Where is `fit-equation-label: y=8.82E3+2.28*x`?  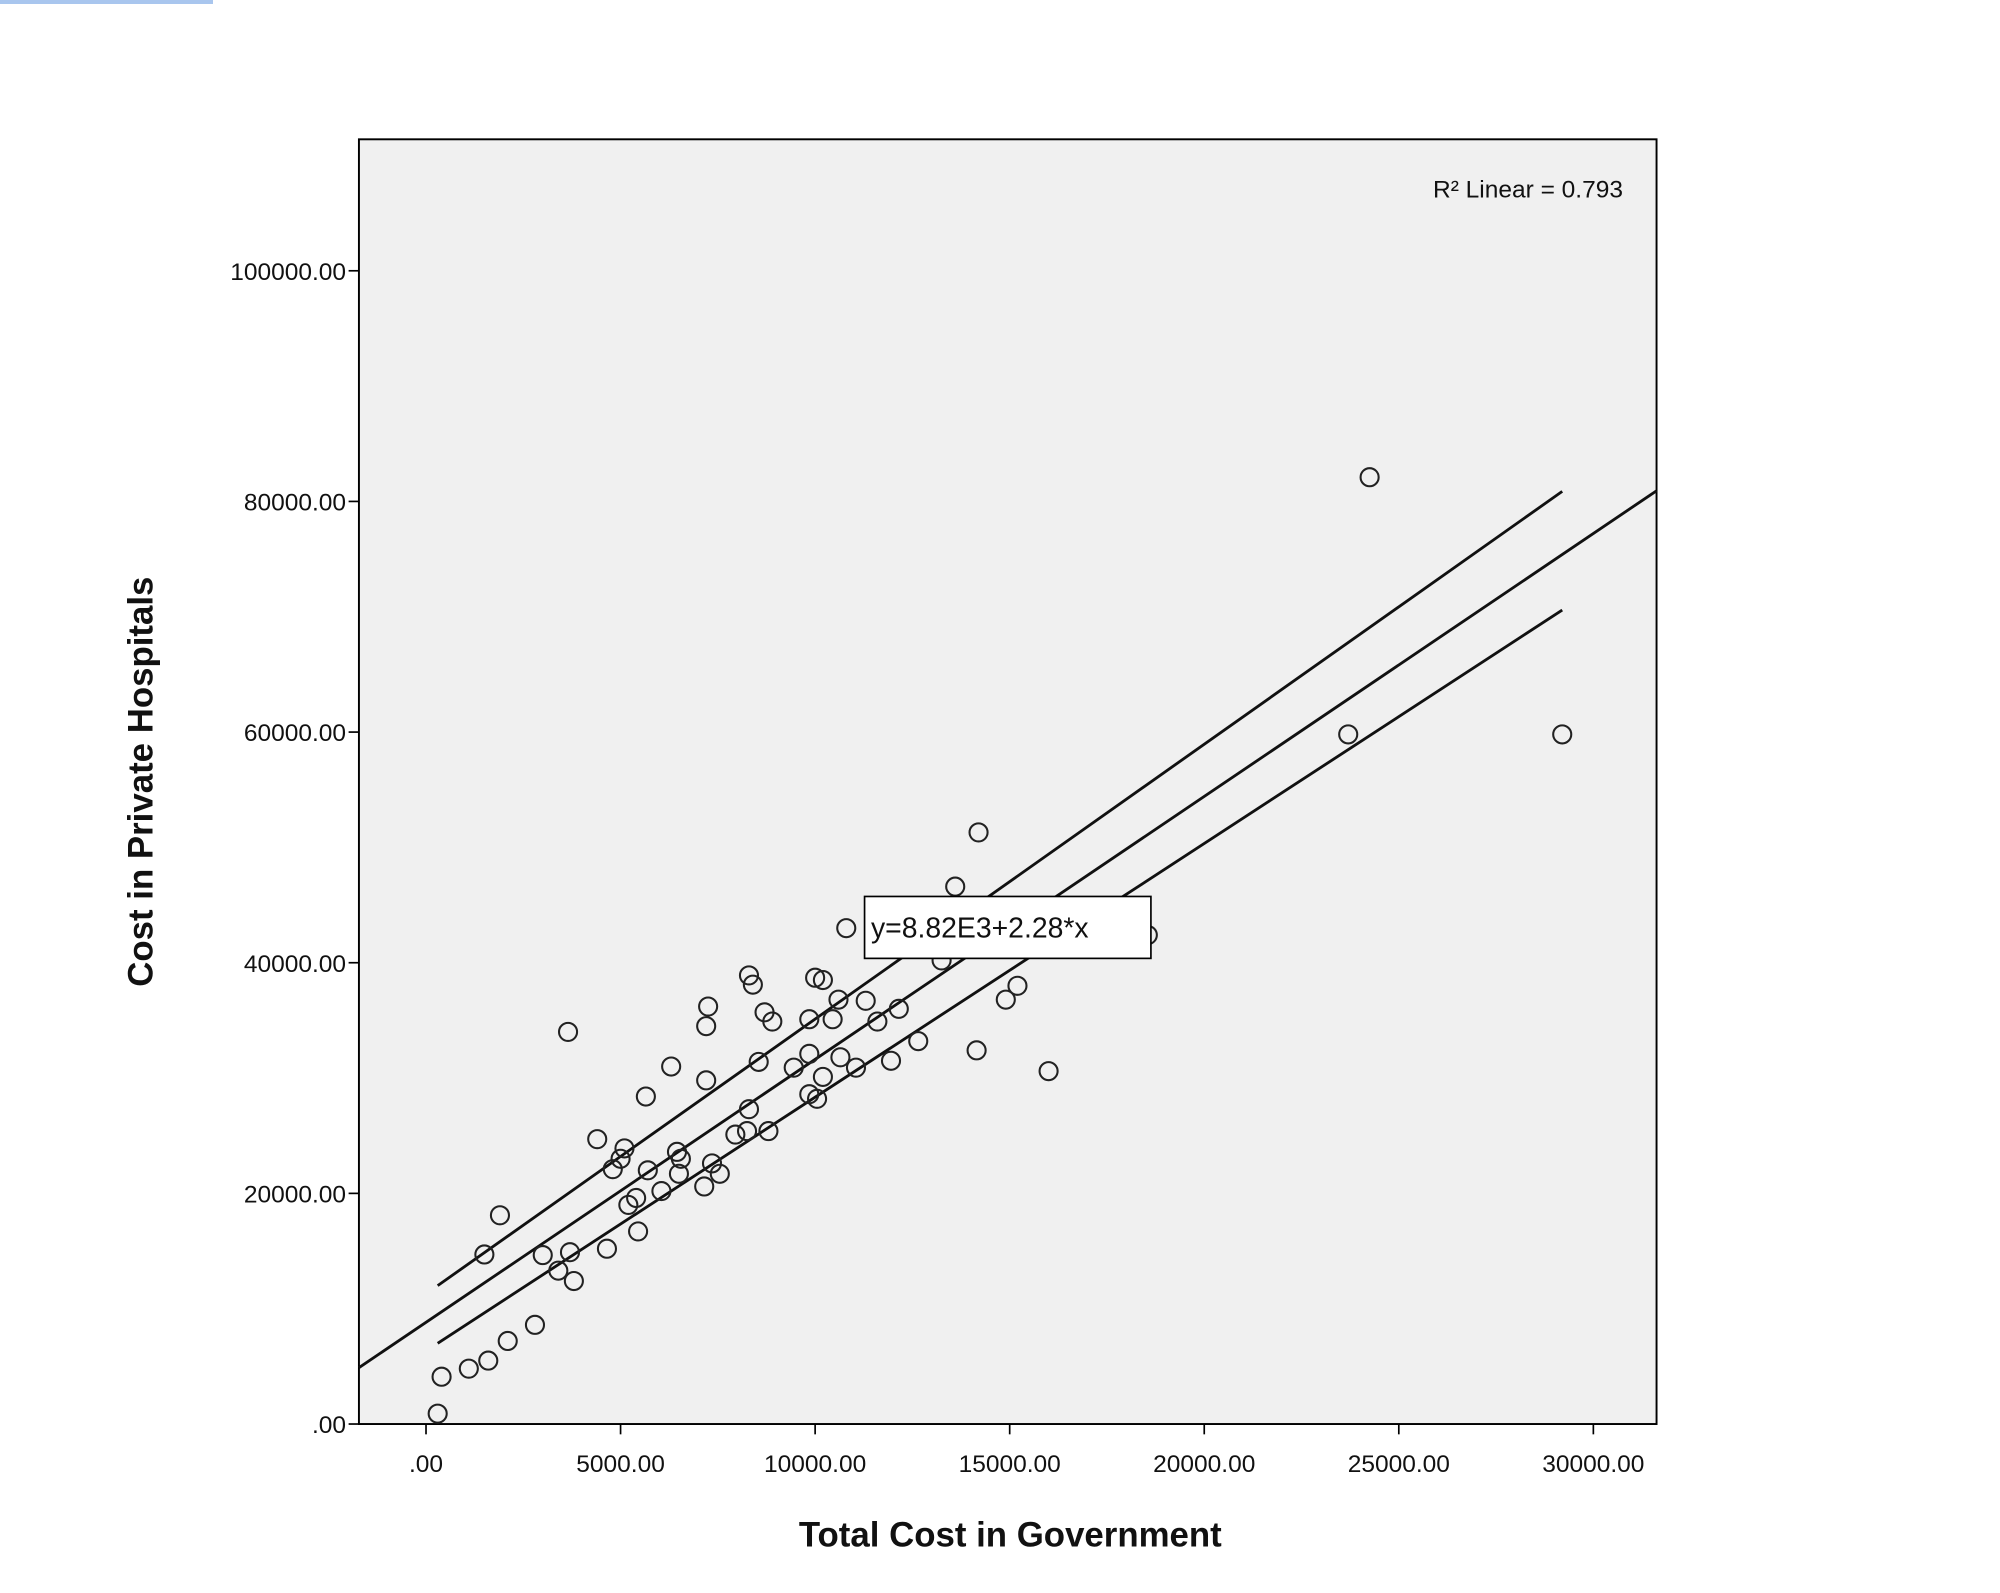 fit-equation-label: y=8.82E3+2.28*x is located at coordinates (1007, 927).